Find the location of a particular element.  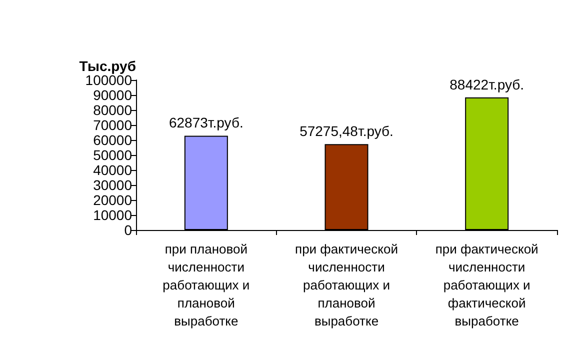

data-label: 57275,48т.руб. is located at coordinates (347, 131).